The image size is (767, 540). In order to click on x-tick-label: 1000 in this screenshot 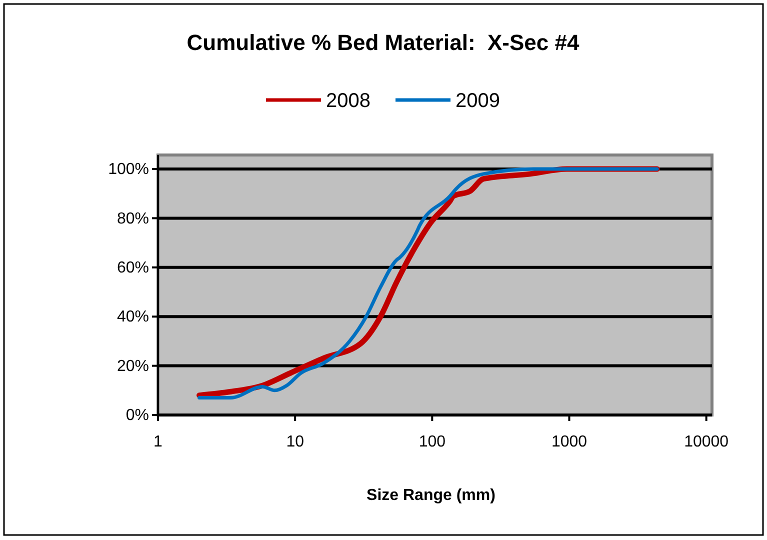, I will do `click(569, 441)`.